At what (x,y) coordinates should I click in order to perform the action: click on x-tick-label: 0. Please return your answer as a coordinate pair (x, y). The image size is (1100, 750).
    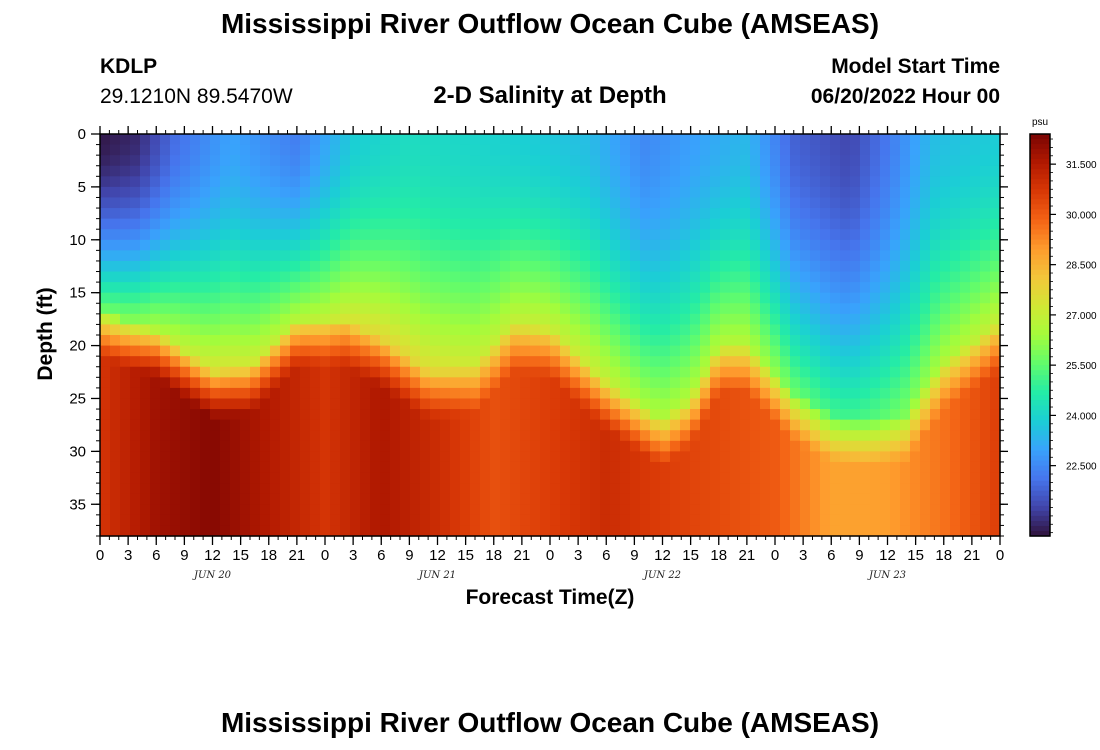
    Looking at the image, I should click on (775, 555).